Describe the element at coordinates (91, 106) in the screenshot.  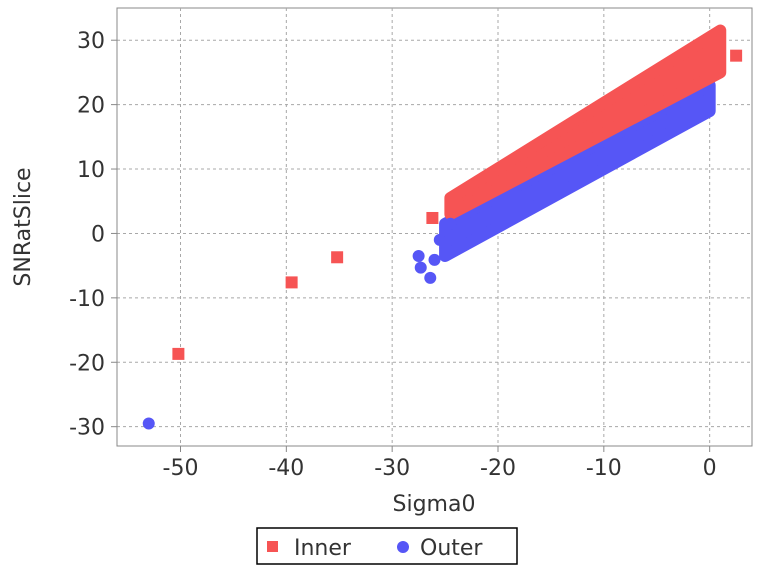
I see `y-tick-label: 20` at that location.